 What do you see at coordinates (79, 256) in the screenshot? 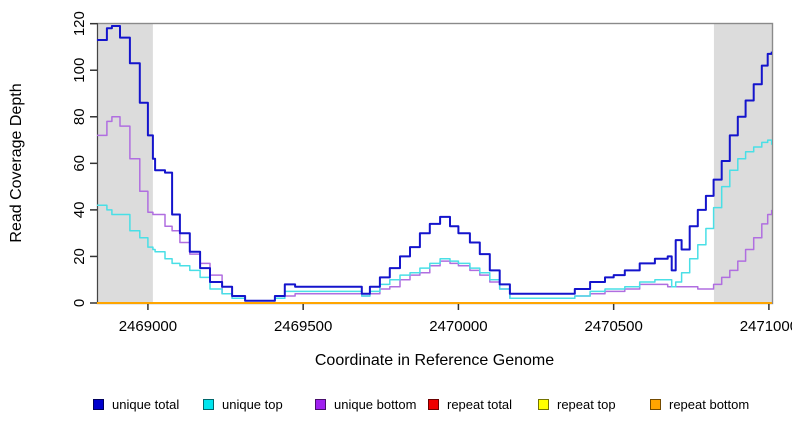
I see `y-tick-label: 20` at bounding box center [79, 256].